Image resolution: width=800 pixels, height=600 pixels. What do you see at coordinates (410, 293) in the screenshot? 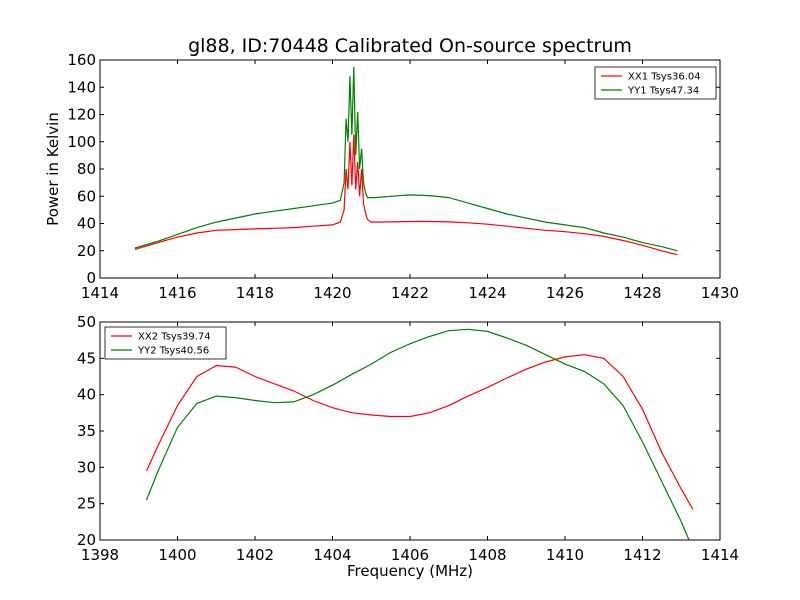
I see `x-tick-label: 1422` at bounding box center [410, 293].